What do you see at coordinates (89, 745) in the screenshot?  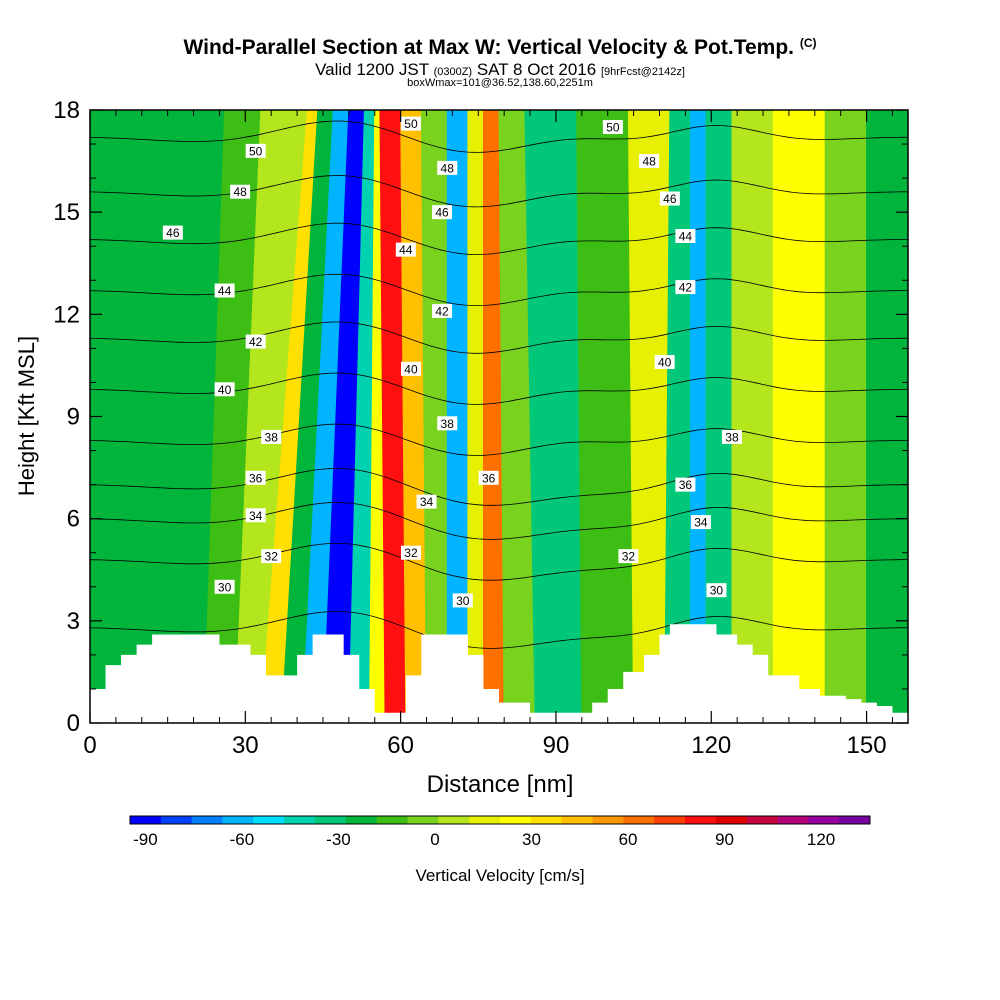 I see `x-tick-label: 0` at bounding box center [89, 745].